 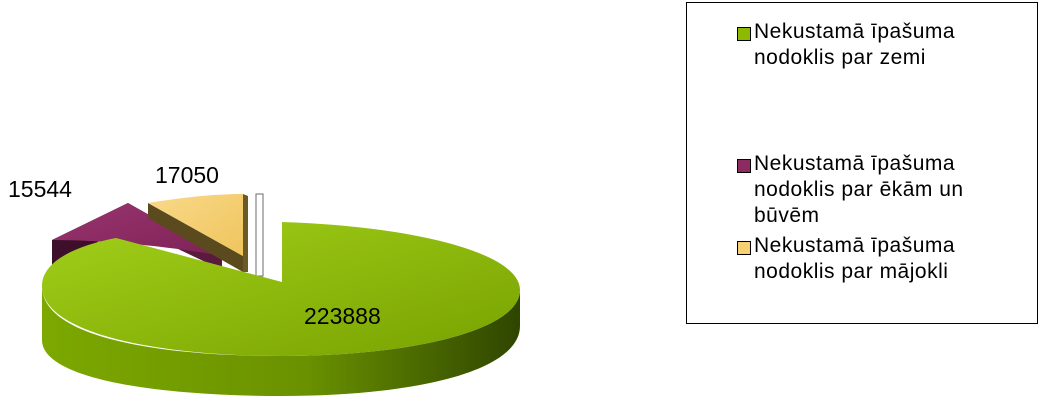 I want to click on pie-slice-majokli-side, so click(x=195, y=237).